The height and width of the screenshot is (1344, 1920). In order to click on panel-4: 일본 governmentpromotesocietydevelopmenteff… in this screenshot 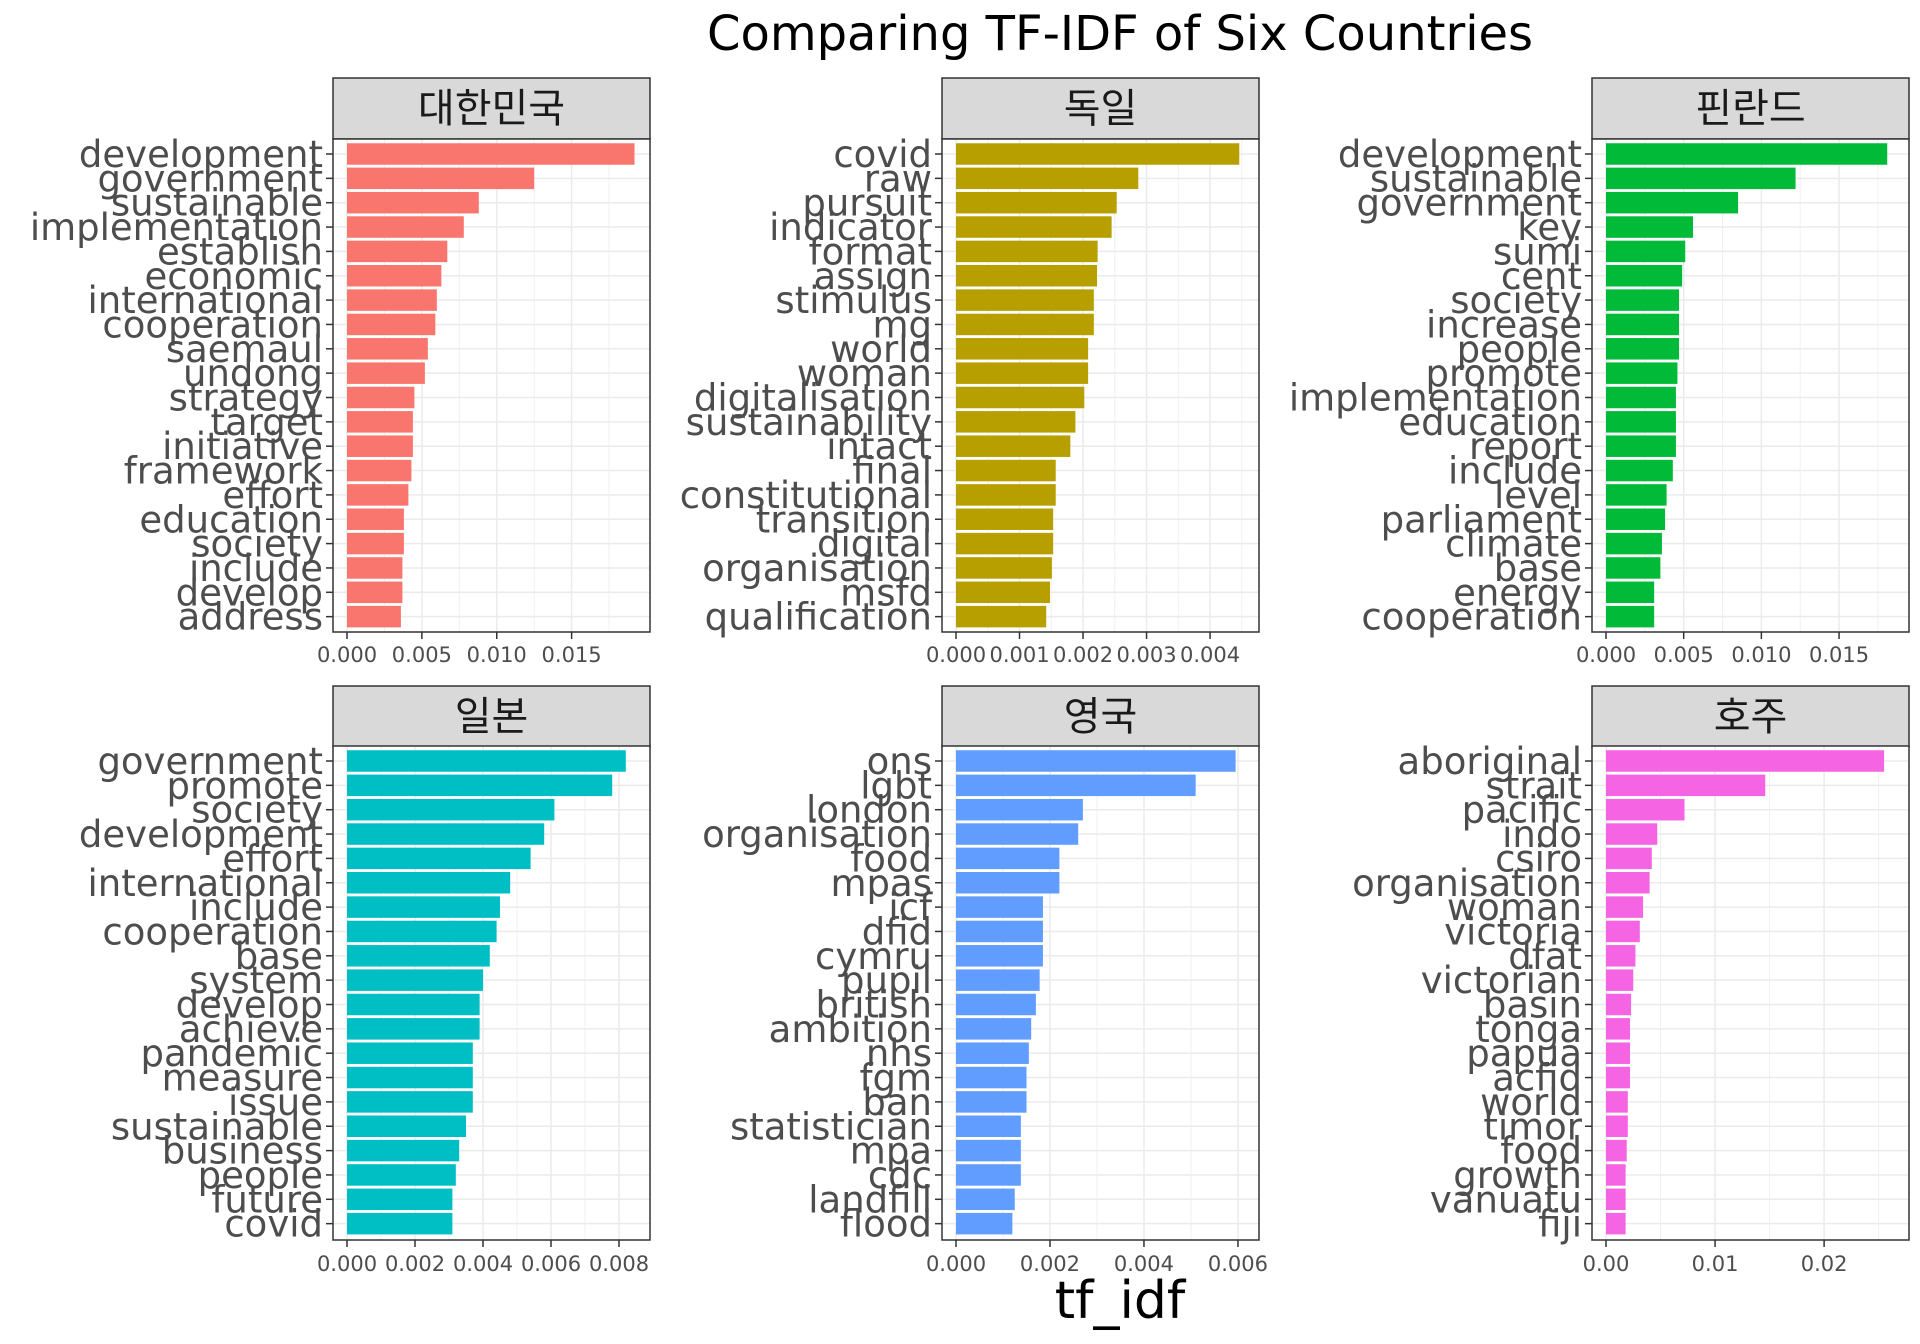, I will do `click(365, 980)`.